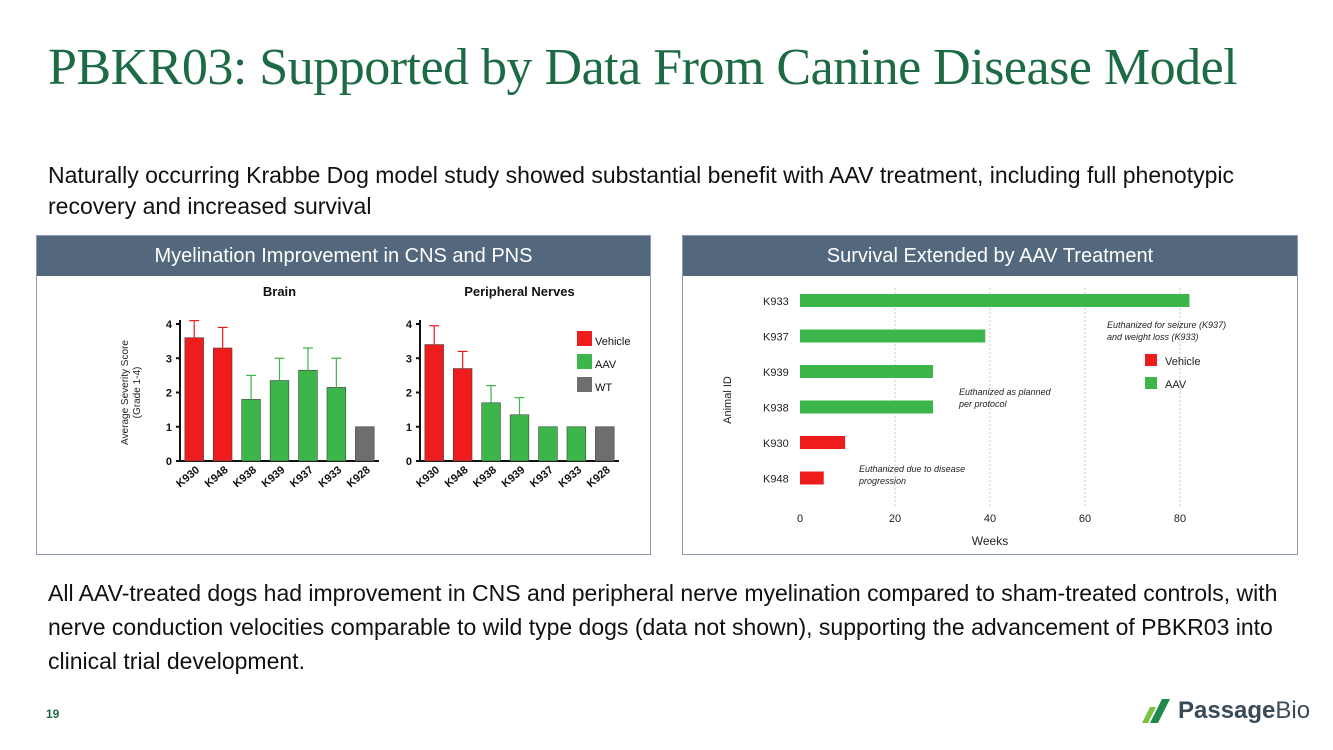  Describe the element at coordinates (125, 392) in the screenshot. I see `brain-ylabel: Average Severity Score` at that location.